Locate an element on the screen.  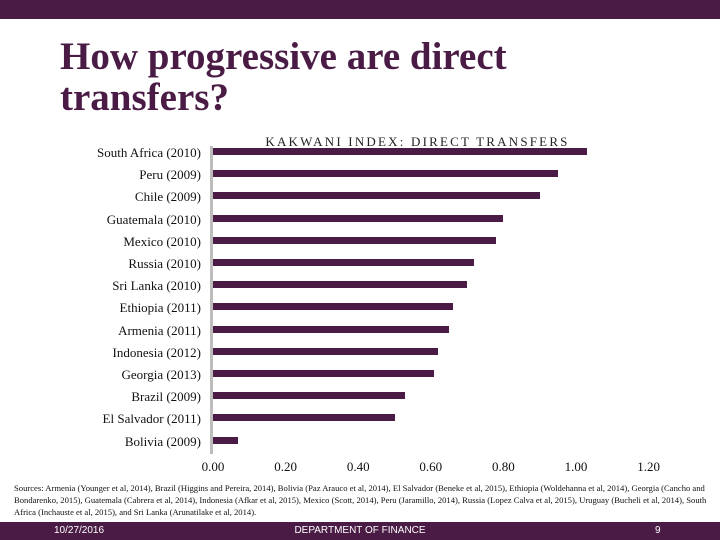
bar-row: Mexico (2010) is located at coordinates (360, 241).